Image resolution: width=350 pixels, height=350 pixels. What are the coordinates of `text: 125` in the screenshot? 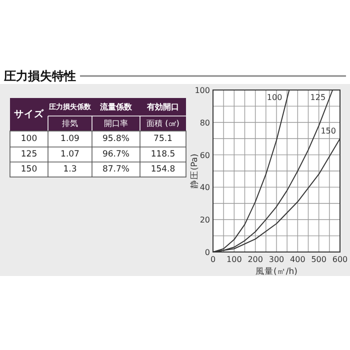 It's located at (29, 155).